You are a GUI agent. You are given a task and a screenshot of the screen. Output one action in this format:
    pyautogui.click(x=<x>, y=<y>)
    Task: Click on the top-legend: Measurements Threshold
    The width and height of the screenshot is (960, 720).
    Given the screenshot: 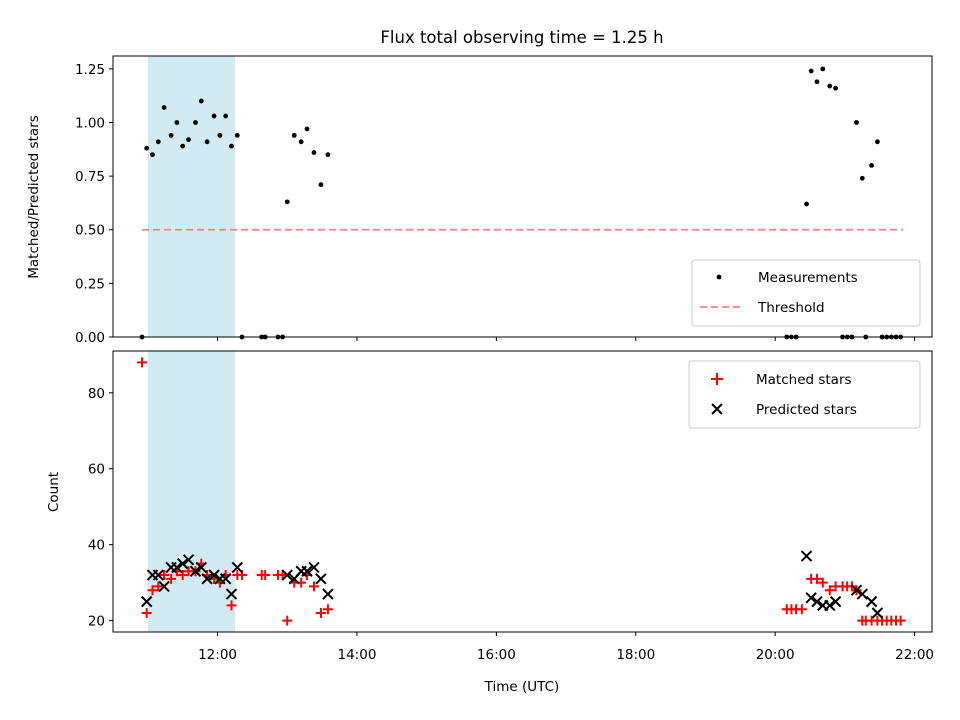 What is the action you would take?
    pyautogui.click(x=806, y=293)
    